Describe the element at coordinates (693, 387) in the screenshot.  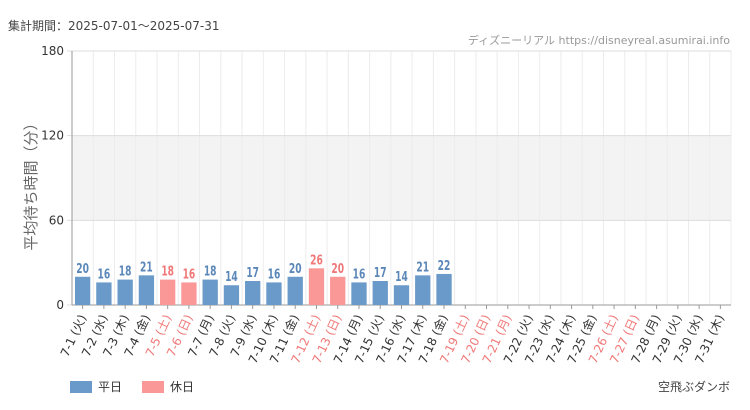
I see `attraction-name: 空飛ぶダンボ` at that location.